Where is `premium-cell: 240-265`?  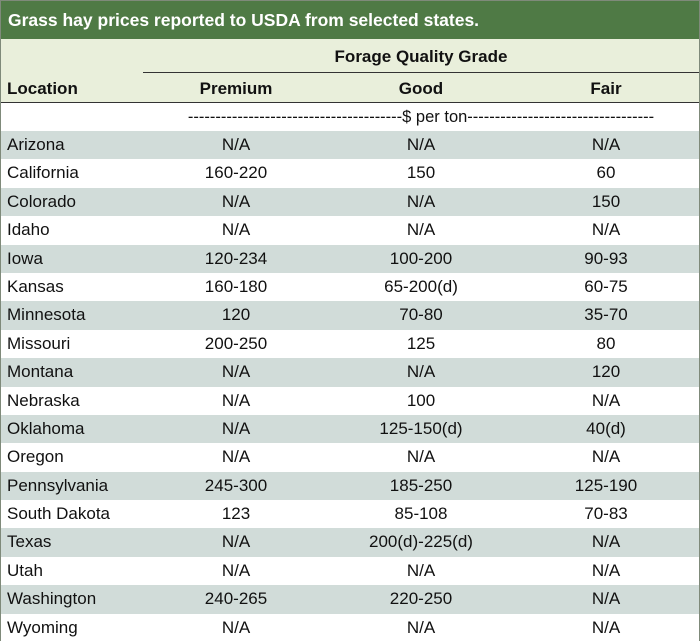
premium-cell: 240-265 is located at coordinates (236, 599).